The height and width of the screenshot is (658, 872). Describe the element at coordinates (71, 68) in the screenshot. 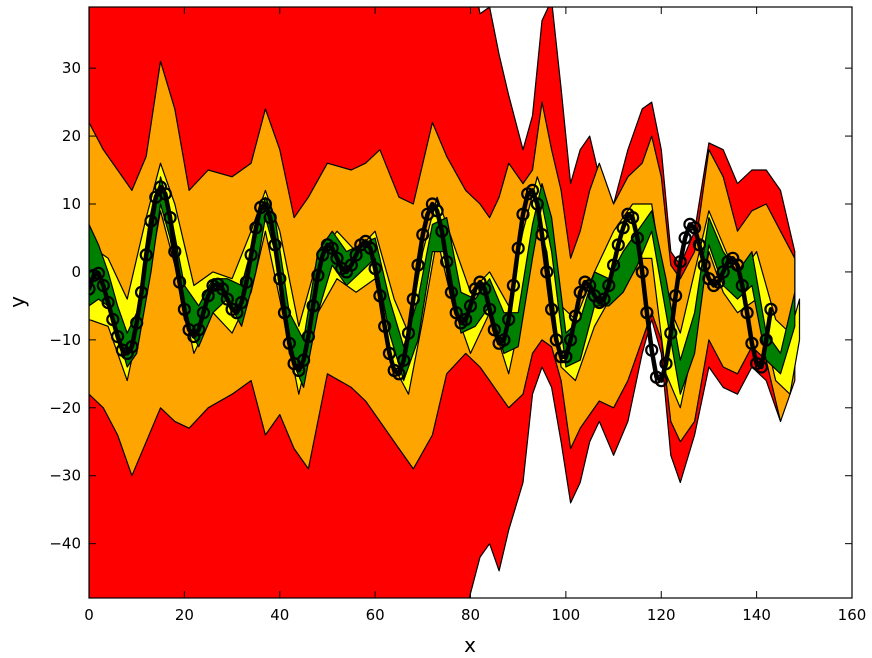

I see `y-tick-label: 30` at that location.